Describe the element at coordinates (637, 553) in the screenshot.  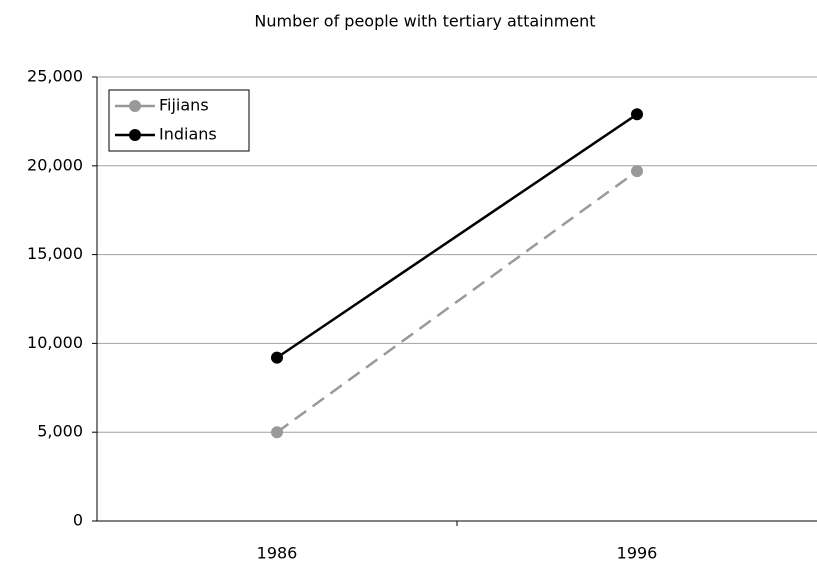
I see `x-tick-label: 1996` at that location.